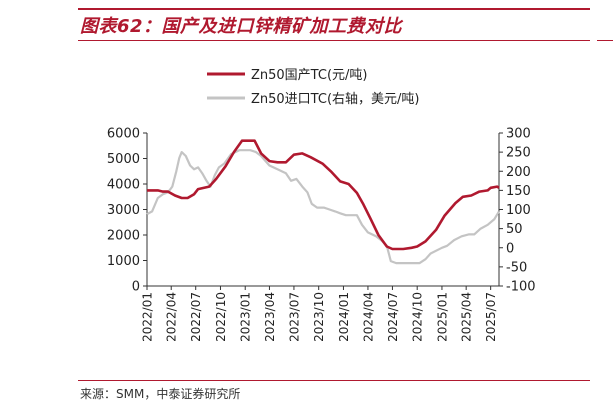 The height and width of the screenshot is (412, 613). Describe the element at coordinates (136, 287) in the screenshot. I see `left-tick-label: 0` at that location.